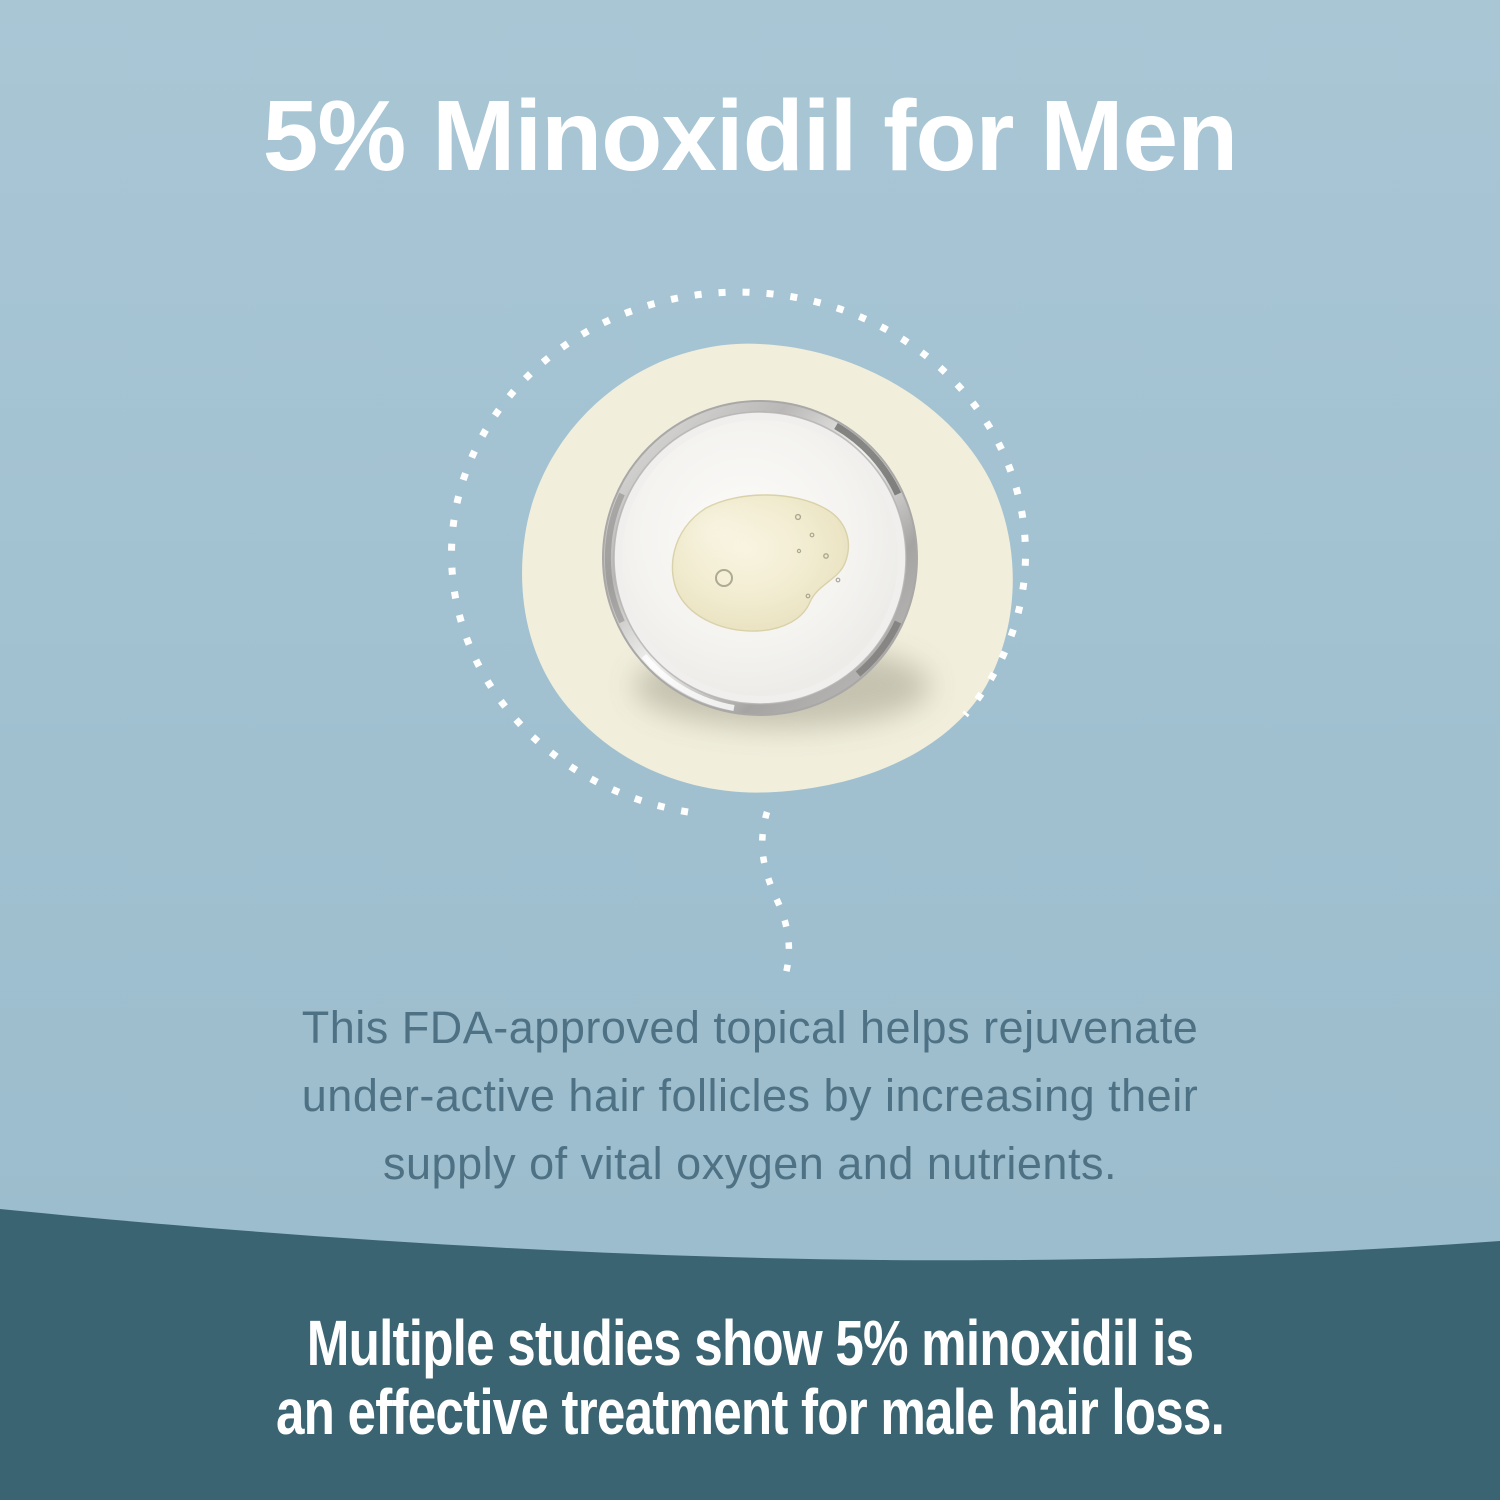 Image resolution: width=1500 pixels, height=1500 pixels. I want to click on dish-outer-rim, so click(760, 558).